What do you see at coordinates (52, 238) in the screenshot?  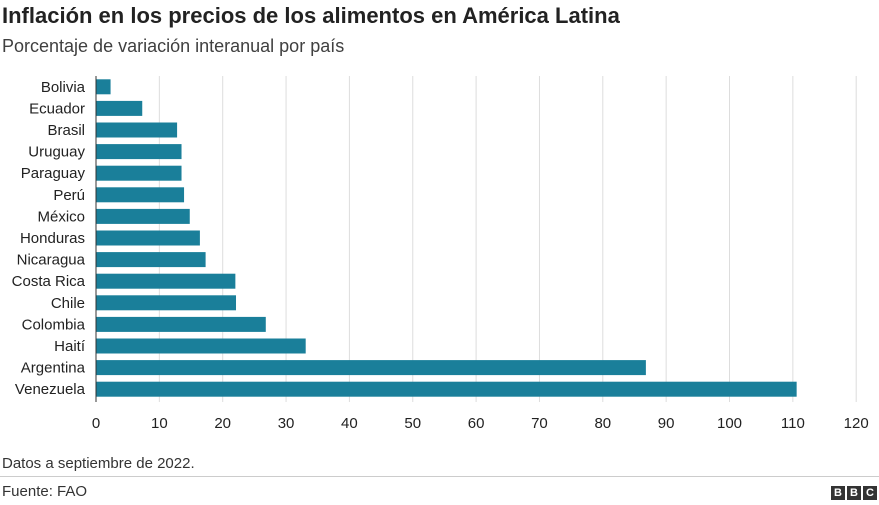 I see `category-label: Honduras` at bounding box center [52, 238].